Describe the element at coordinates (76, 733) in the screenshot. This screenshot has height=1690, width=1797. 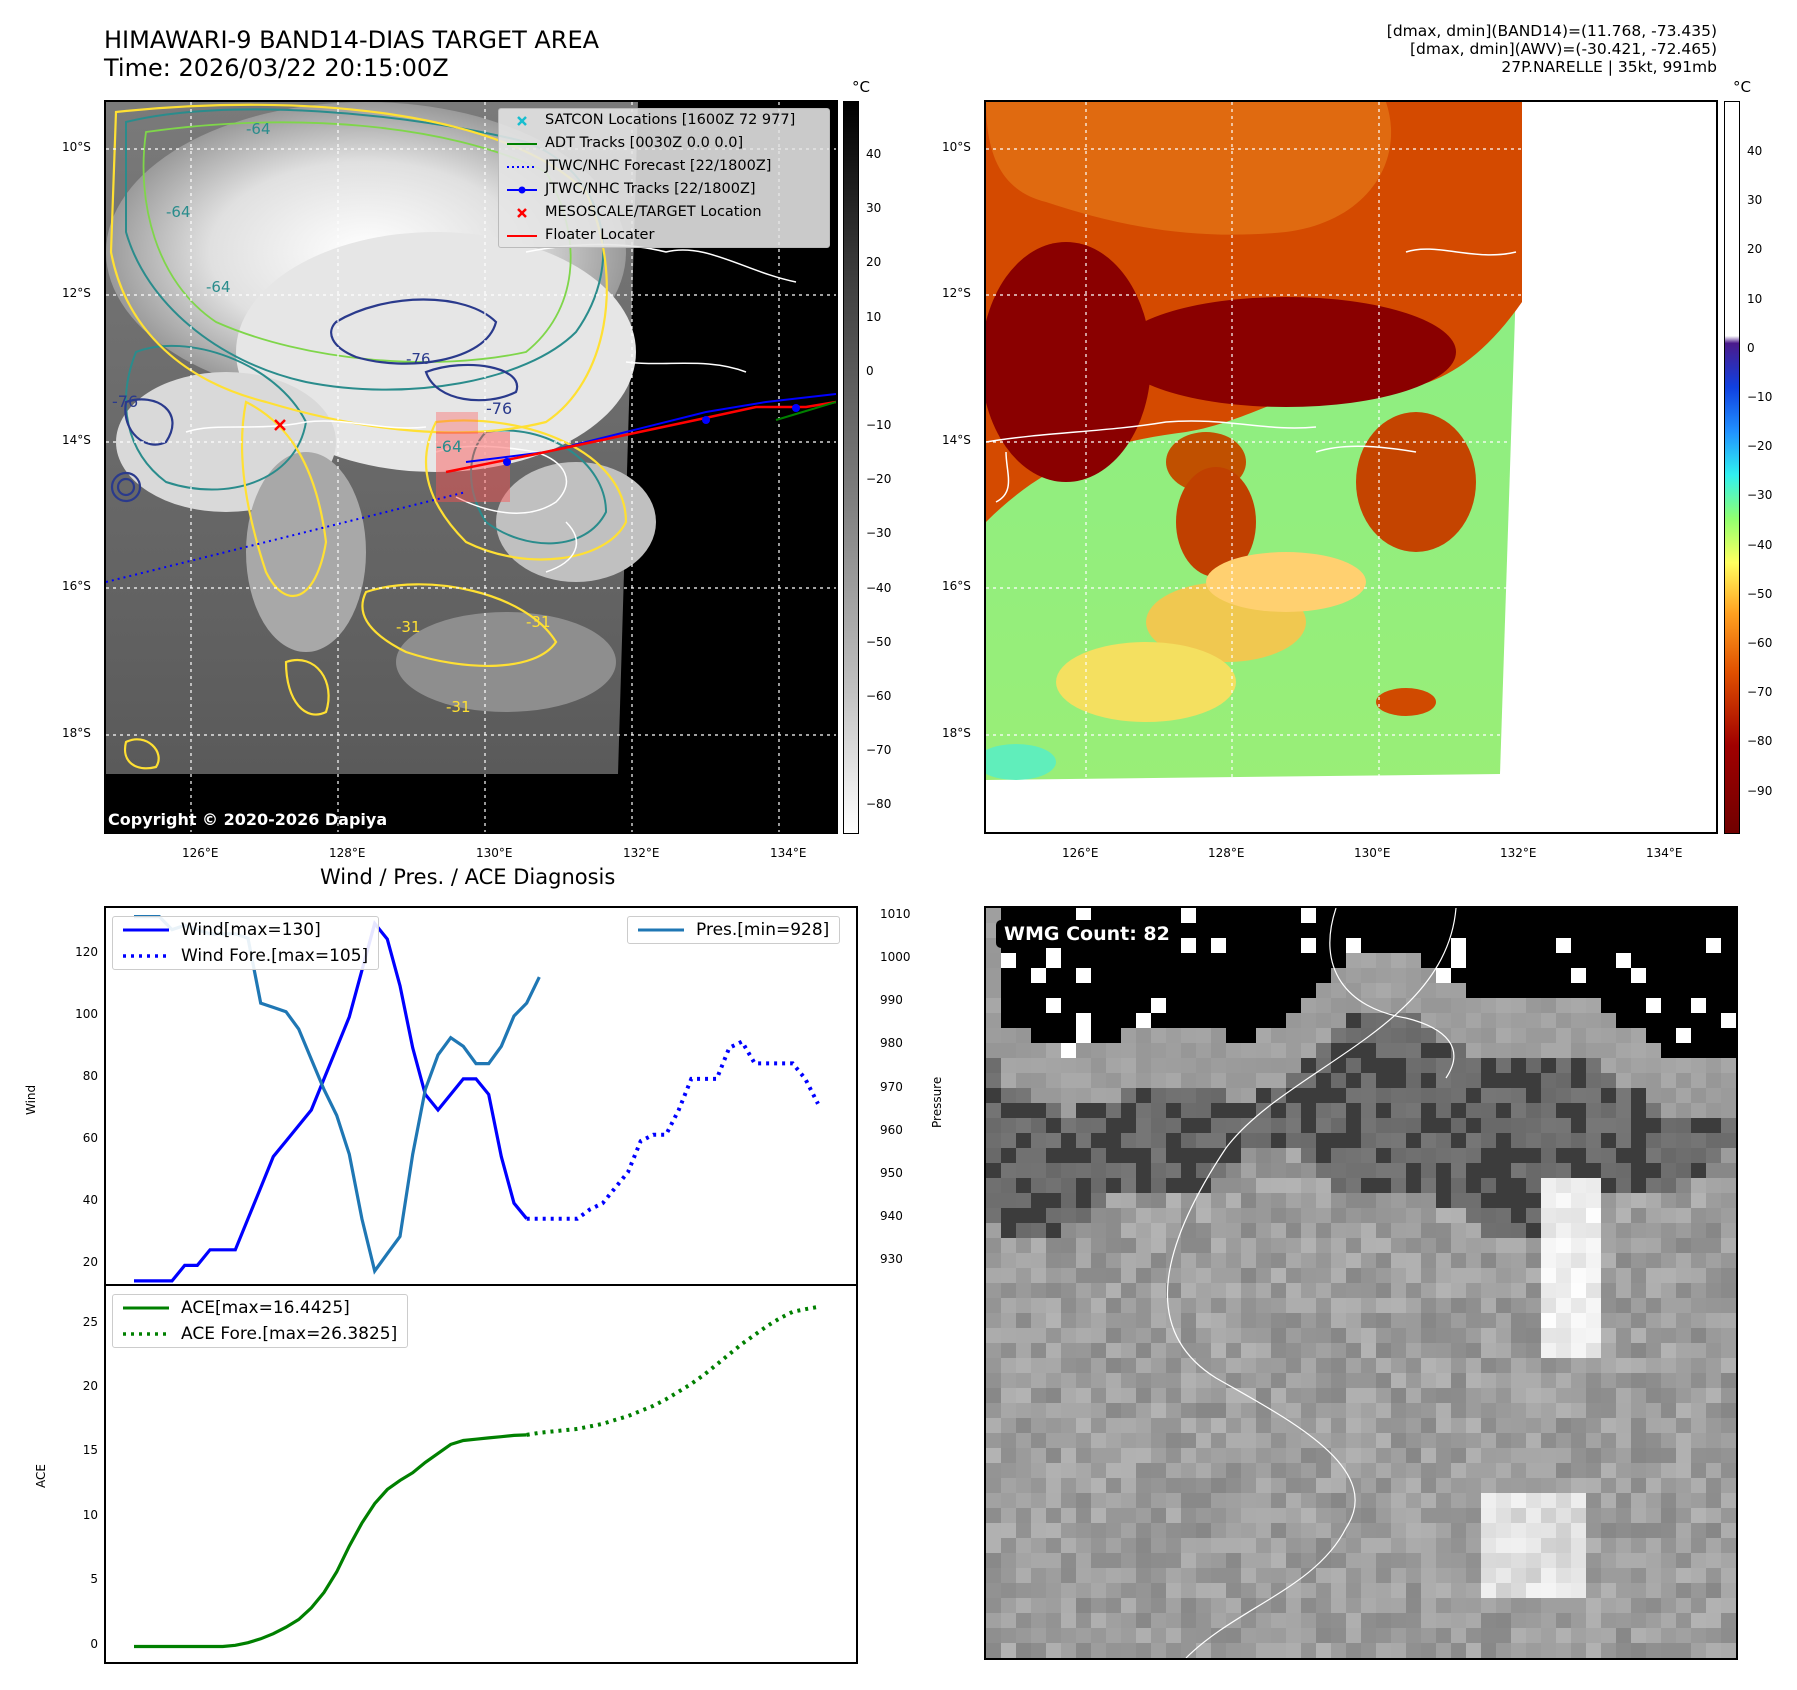
I see `lat-label-18s: 18°S` at that location.